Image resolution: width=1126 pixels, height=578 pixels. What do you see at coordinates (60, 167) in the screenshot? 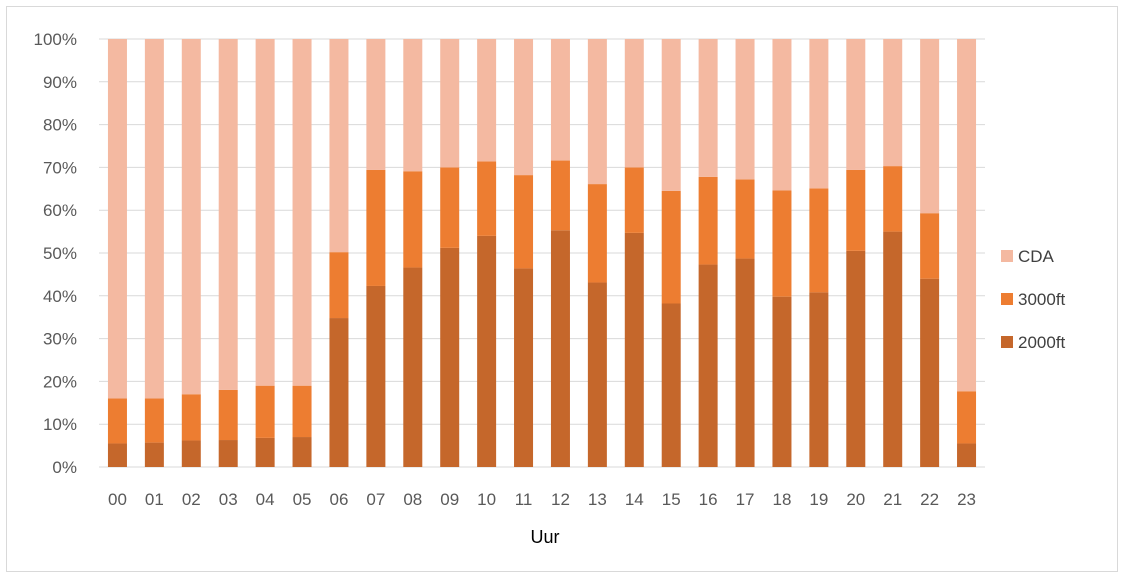
I see `y-tick-label: 70%` at bounding box center [60, 167].